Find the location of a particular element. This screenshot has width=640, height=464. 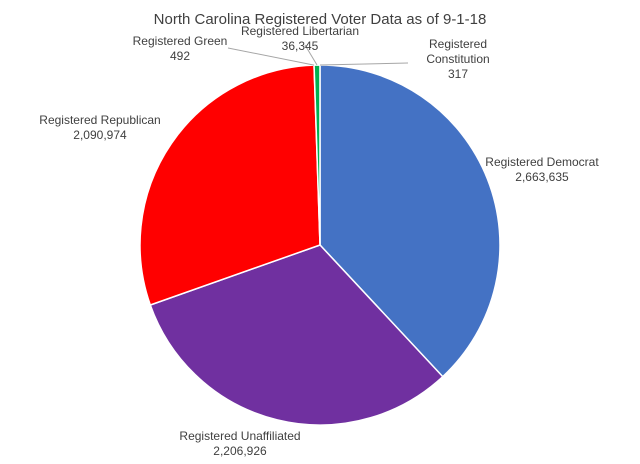

label-registered-democrat: Registered Democrat 2,663,635 is located at coordinates (542, 169).